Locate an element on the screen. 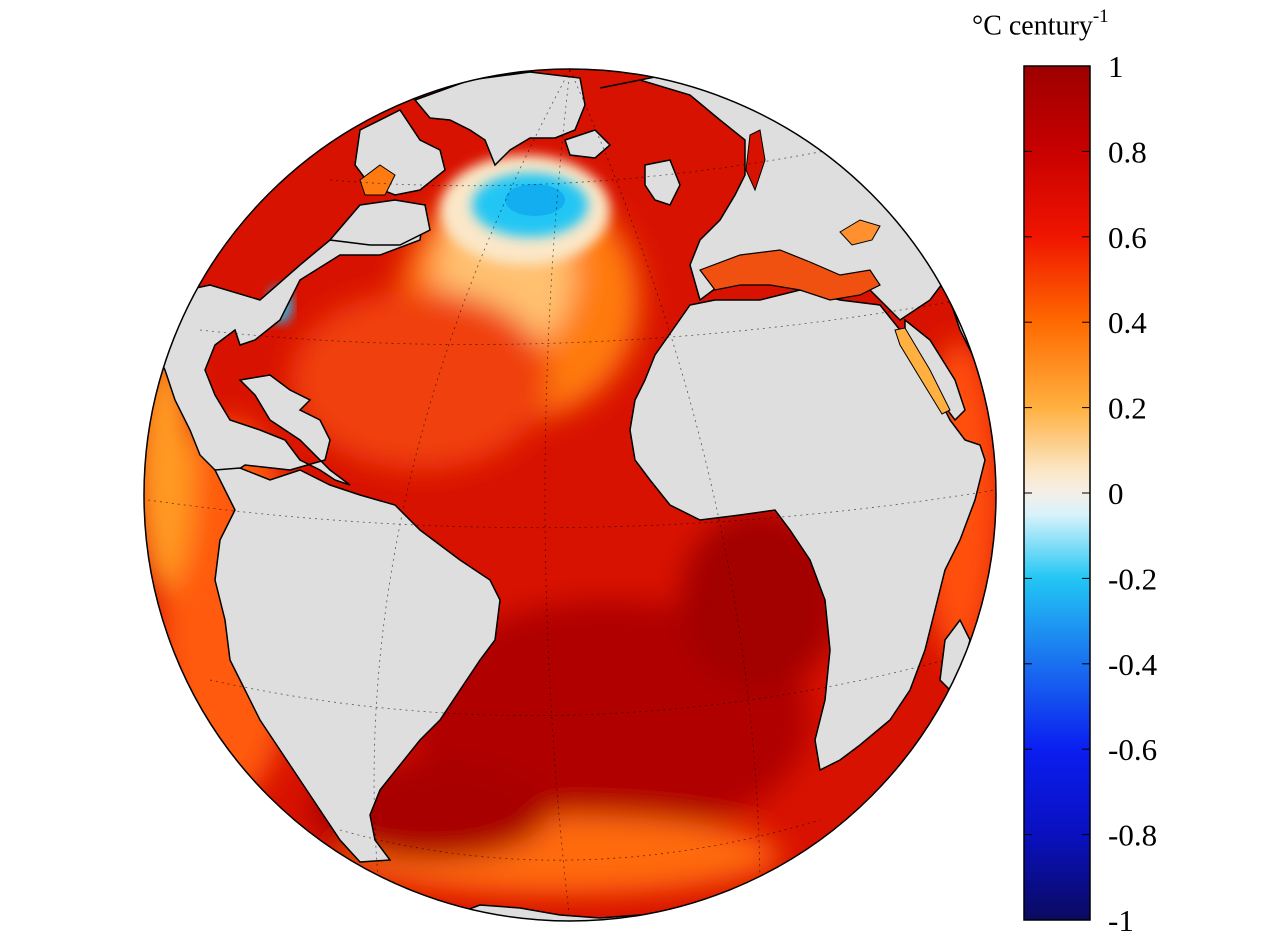 This screenshot has width=1280, height=952. colorbar-tick-label: 1 is located at coordinates (1116, 66).